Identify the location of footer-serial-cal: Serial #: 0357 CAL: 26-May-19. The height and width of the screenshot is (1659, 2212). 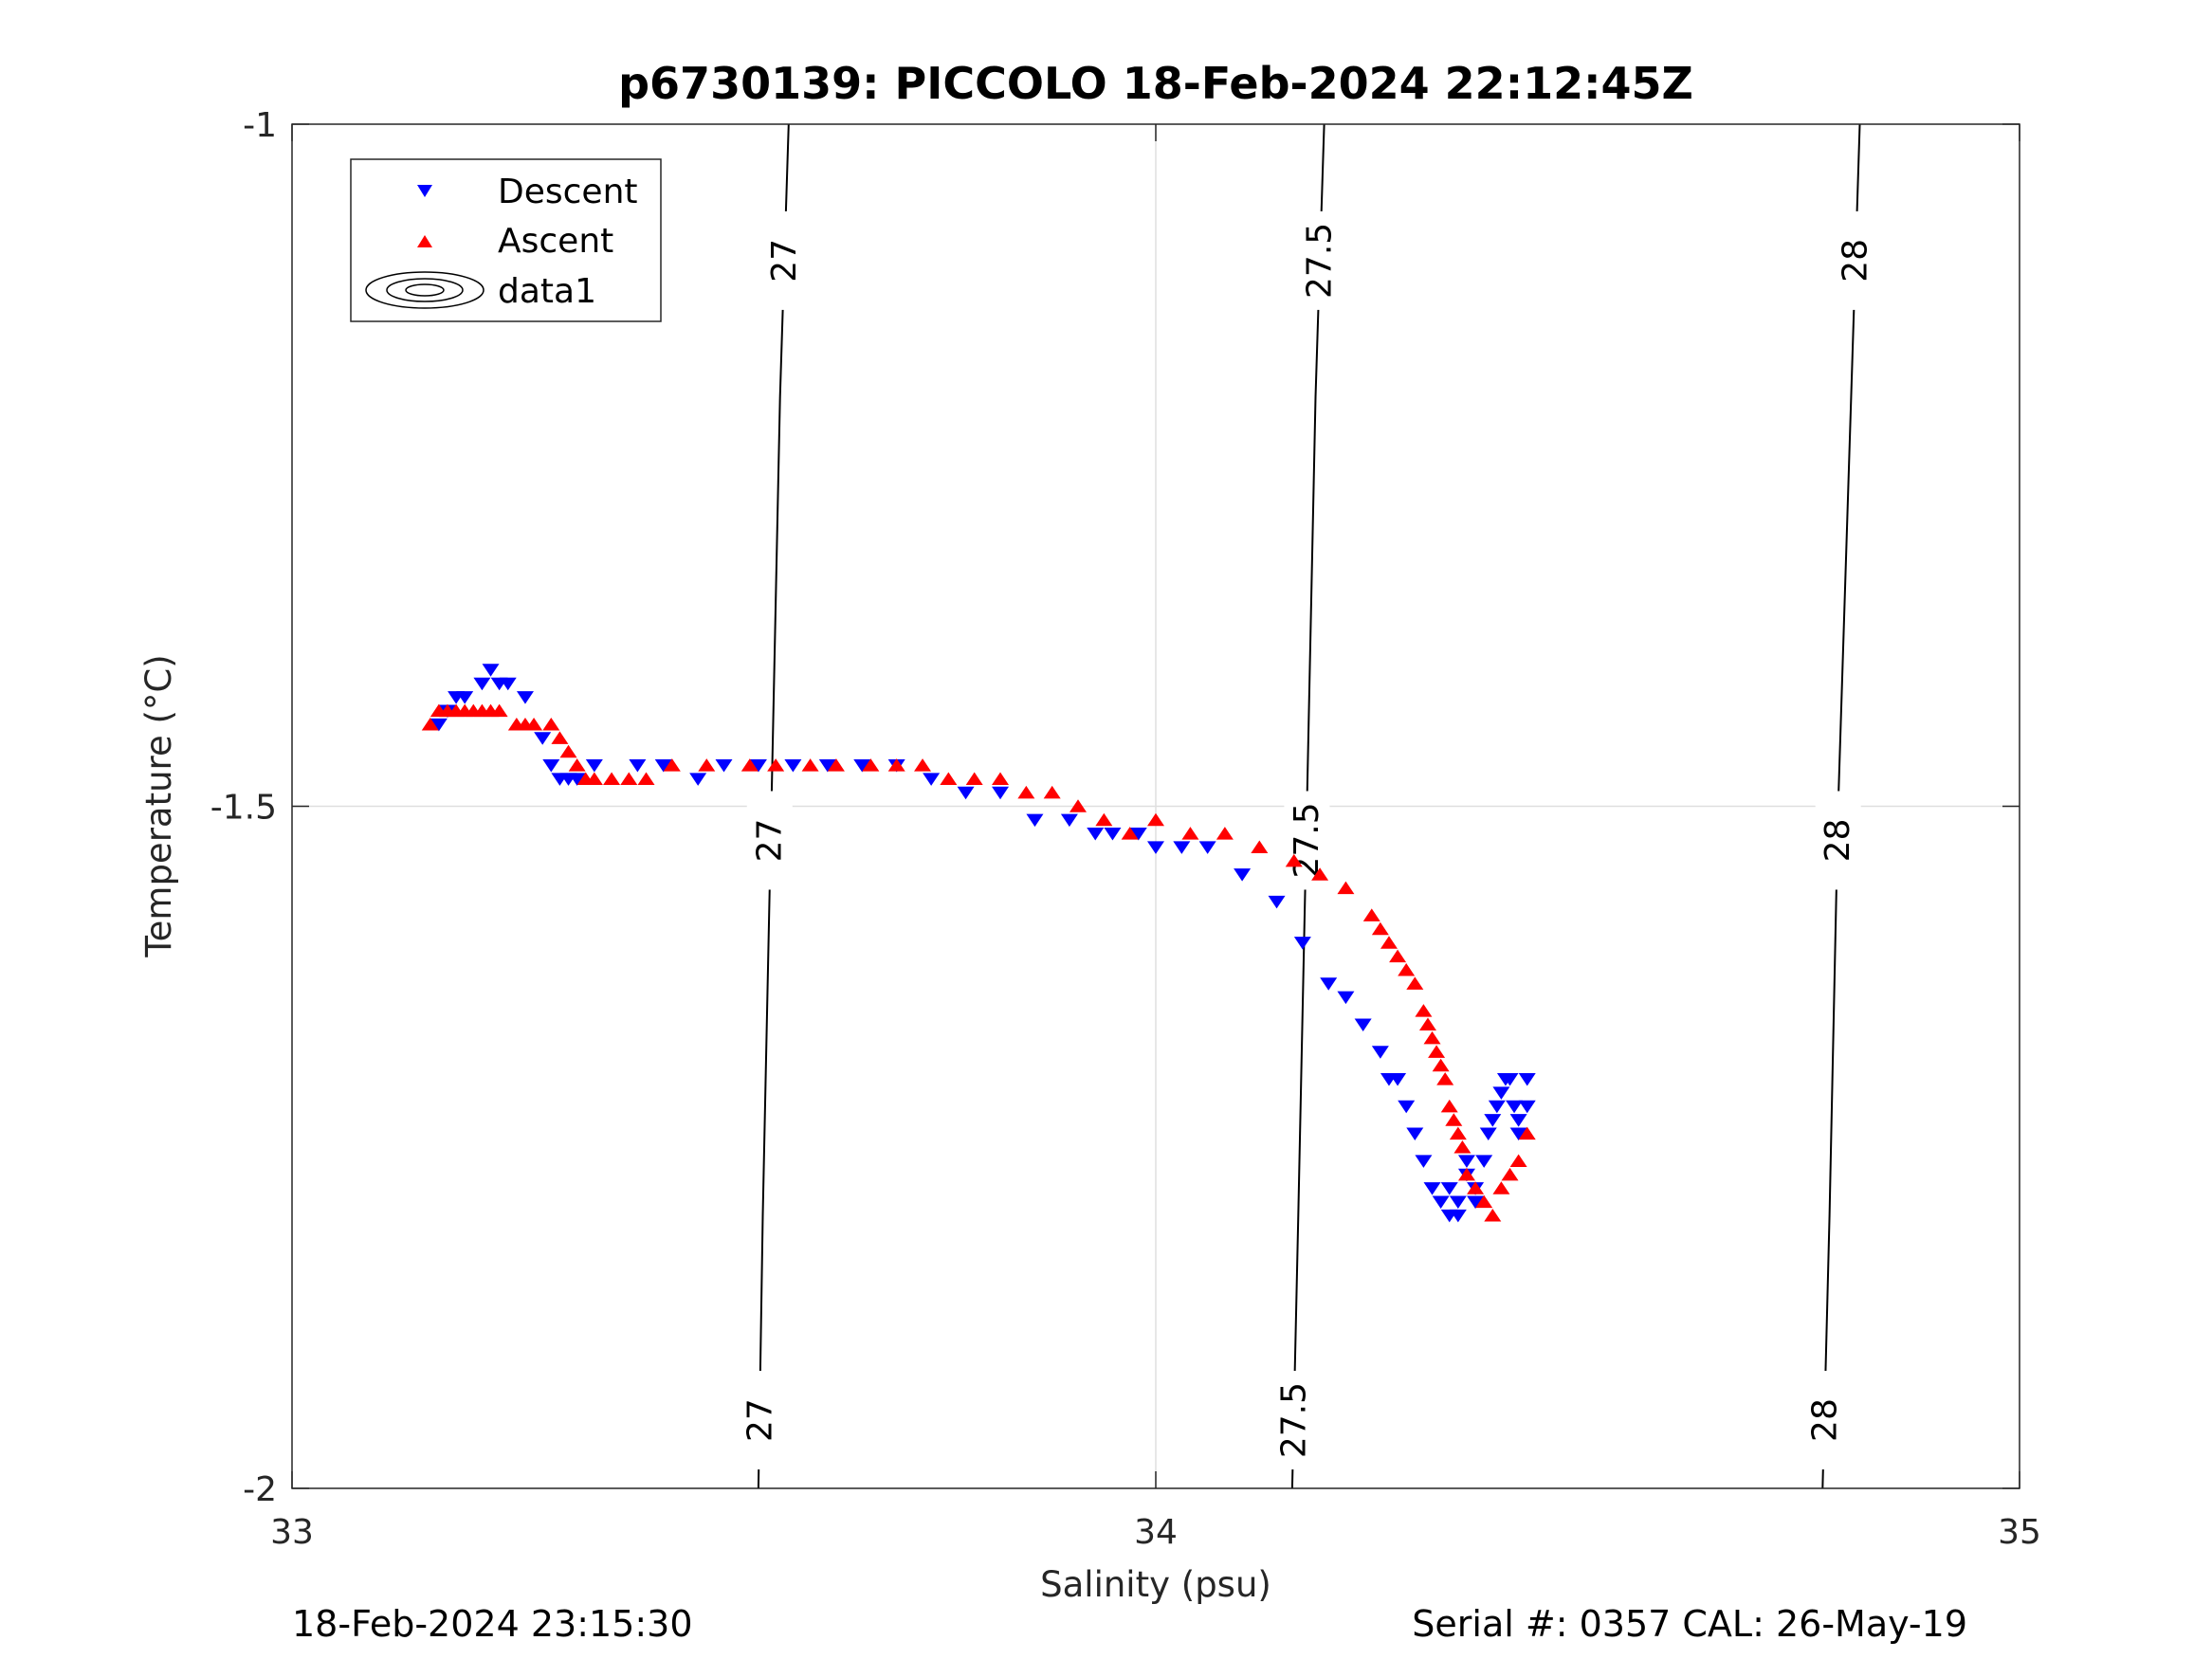
(1689, 1624).